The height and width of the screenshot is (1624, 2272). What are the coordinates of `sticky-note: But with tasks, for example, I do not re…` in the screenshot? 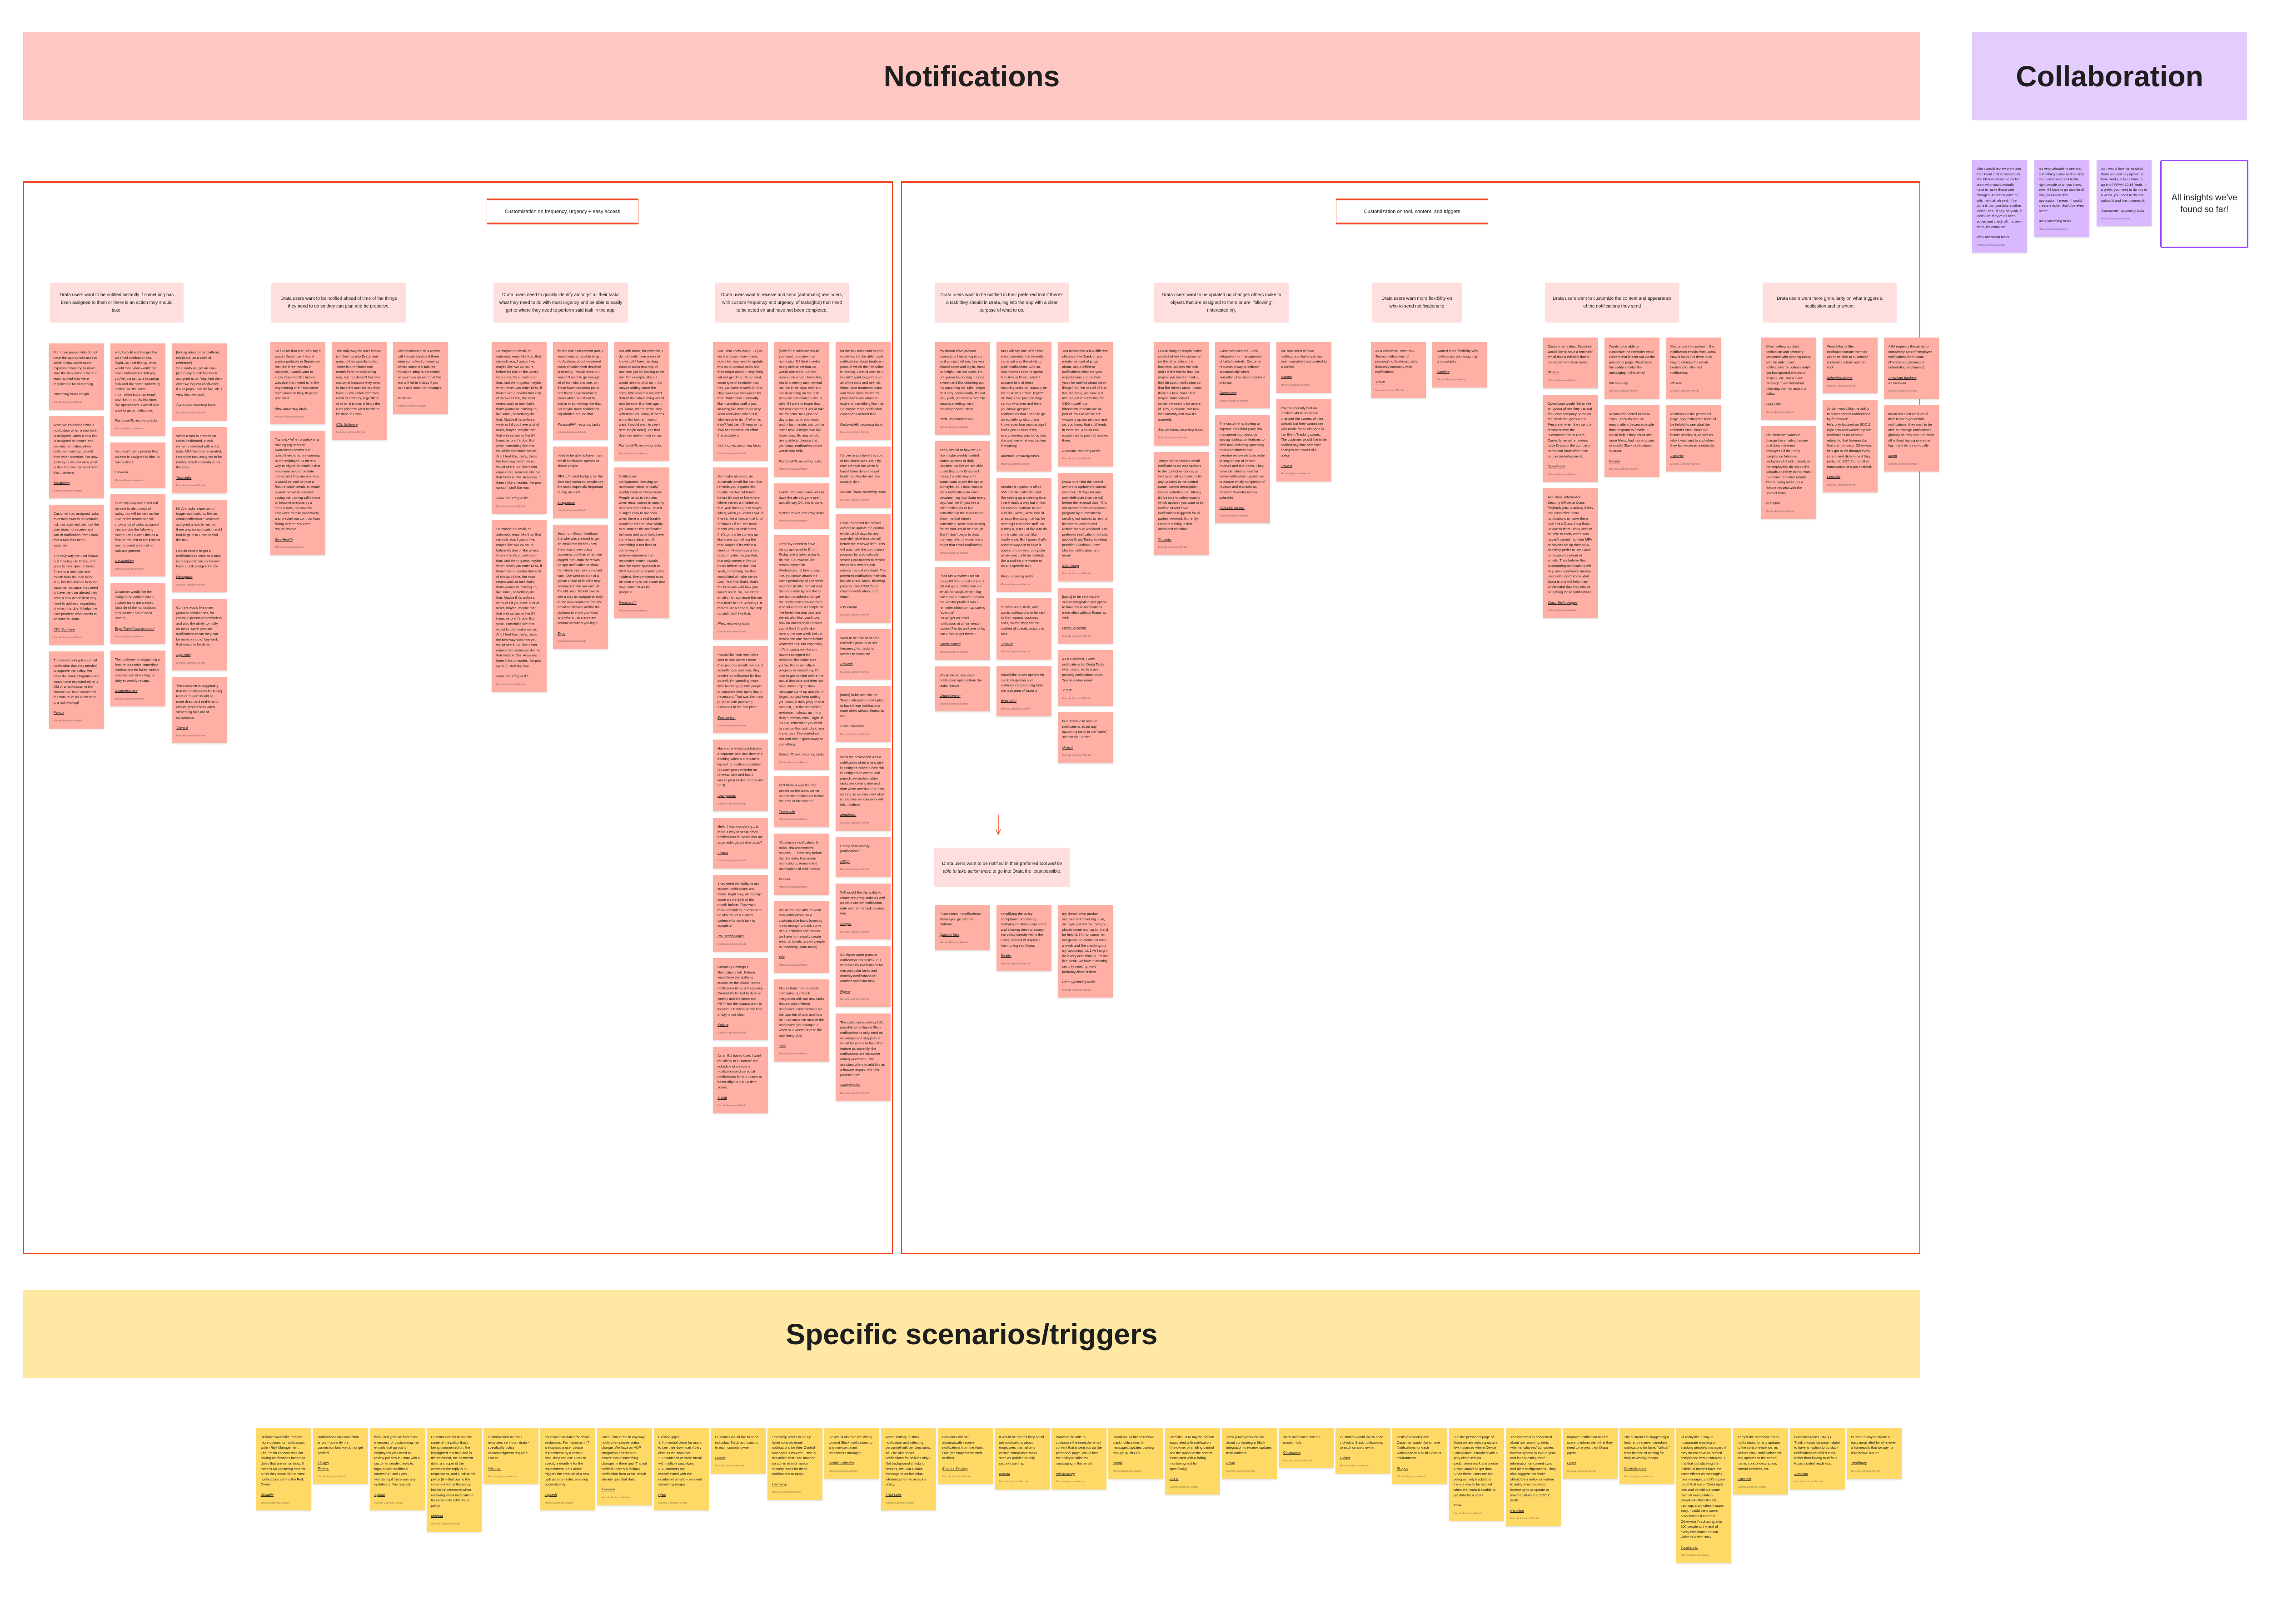 It's located at (641, 402).